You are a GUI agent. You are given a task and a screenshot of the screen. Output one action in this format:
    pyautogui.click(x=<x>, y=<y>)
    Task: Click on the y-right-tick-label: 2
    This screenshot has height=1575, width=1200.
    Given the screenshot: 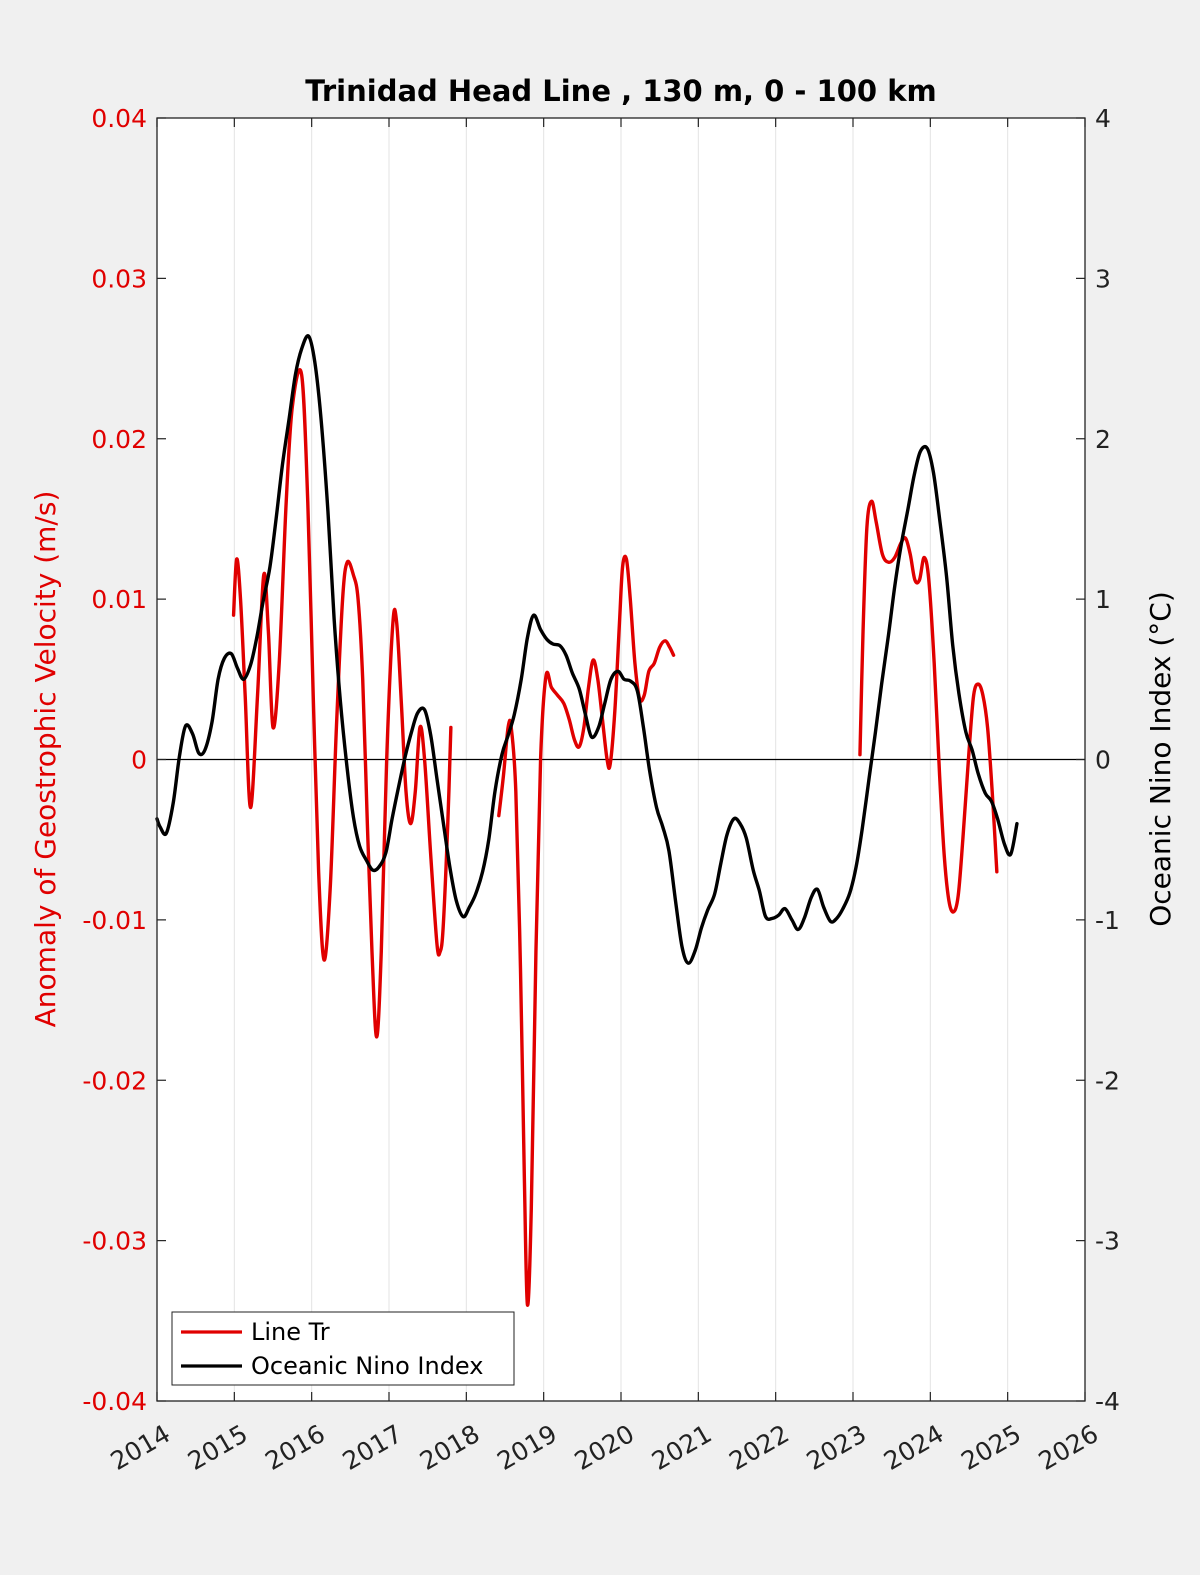 What is the action you would take?
    pyautogui.click(x=1103, y=439)
    